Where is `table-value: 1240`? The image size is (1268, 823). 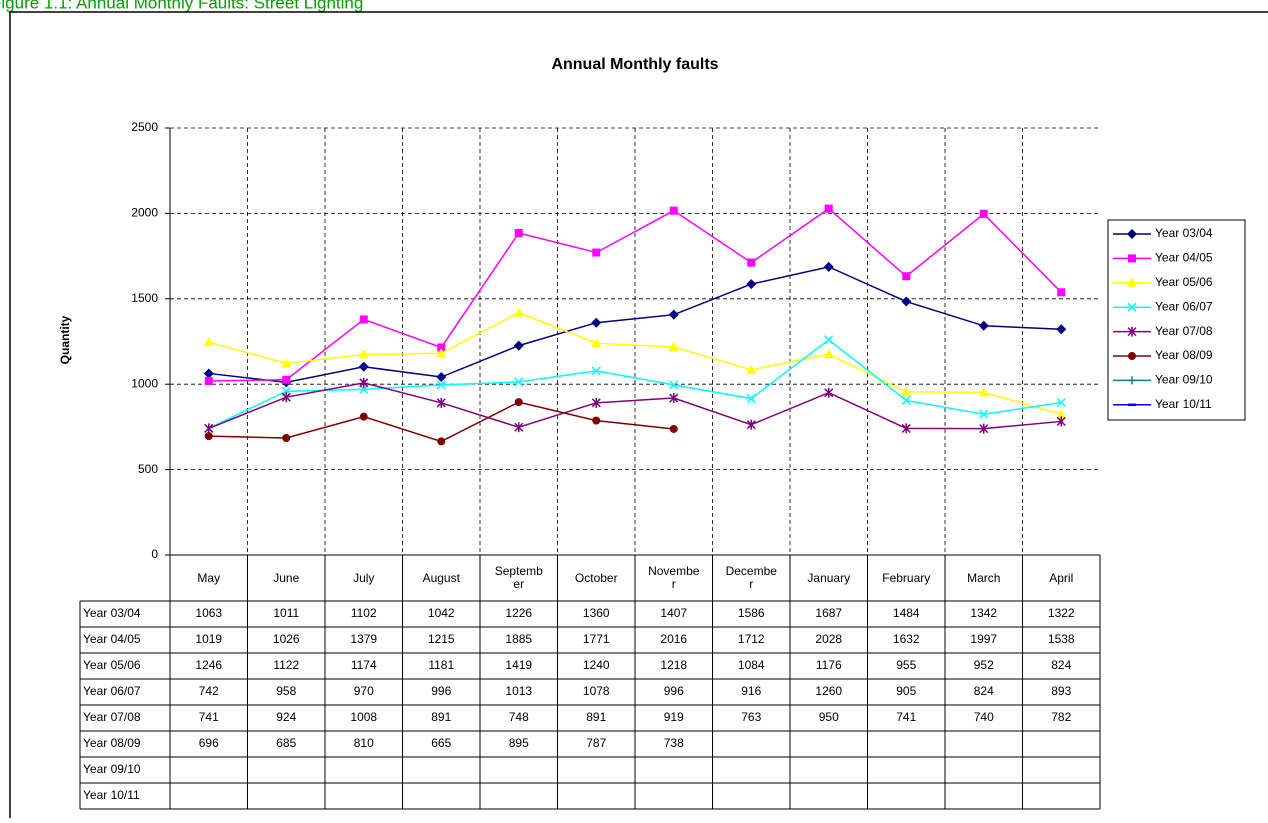 table-value: 1240 is located at coordinates (596, 665).